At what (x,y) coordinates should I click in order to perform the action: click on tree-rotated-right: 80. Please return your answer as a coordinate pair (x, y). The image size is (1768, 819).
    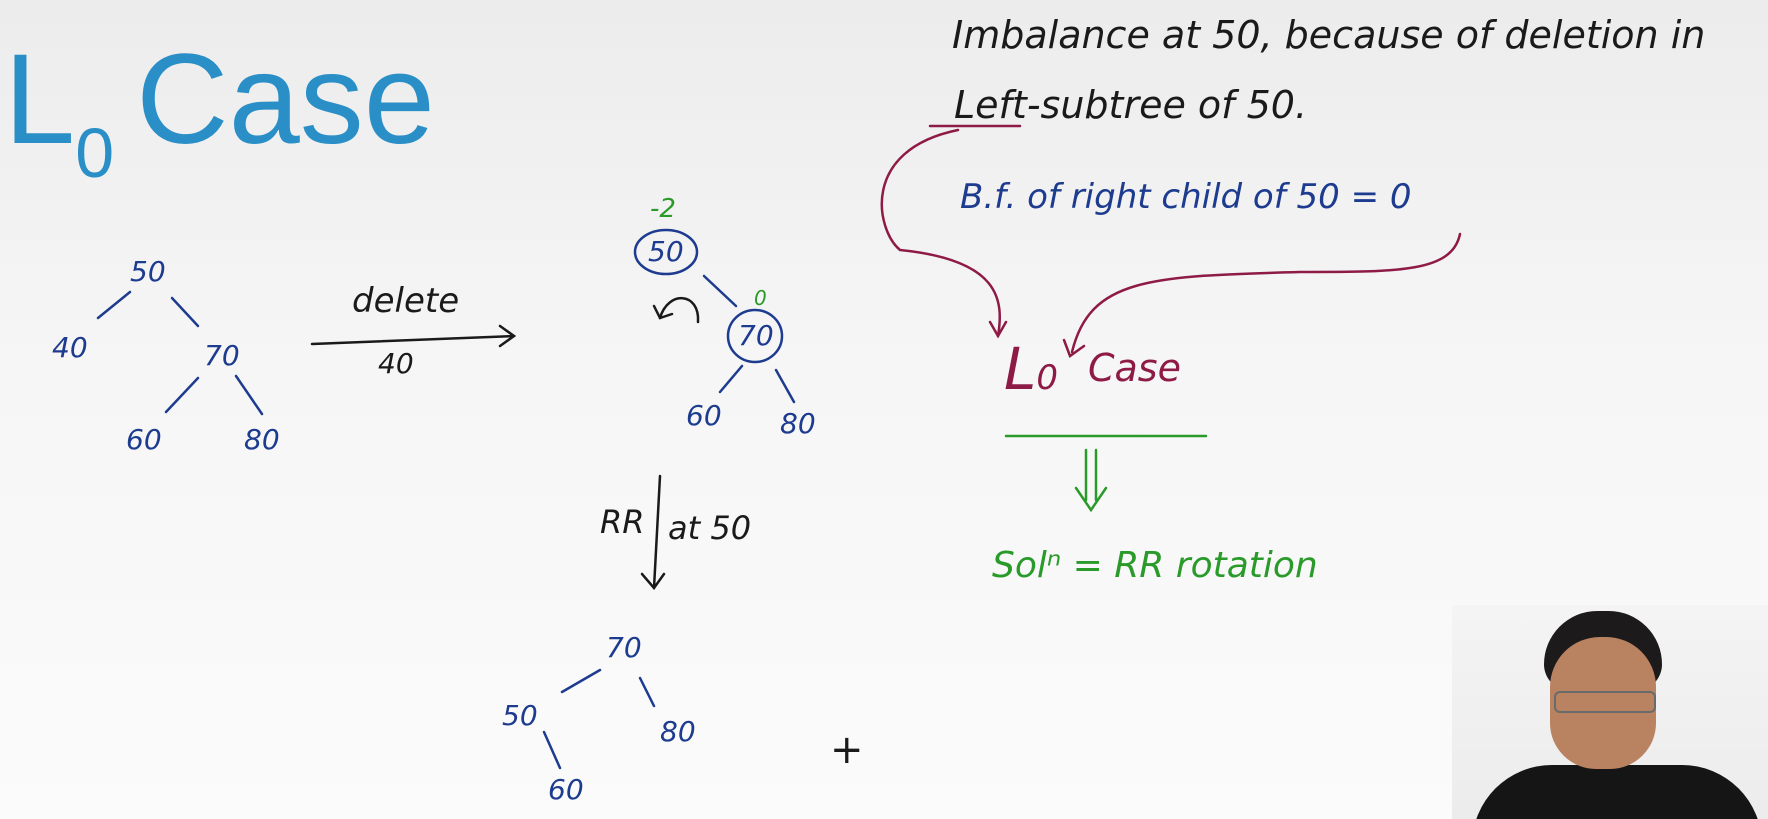
    Looking at the image, I should click on (678, 731).